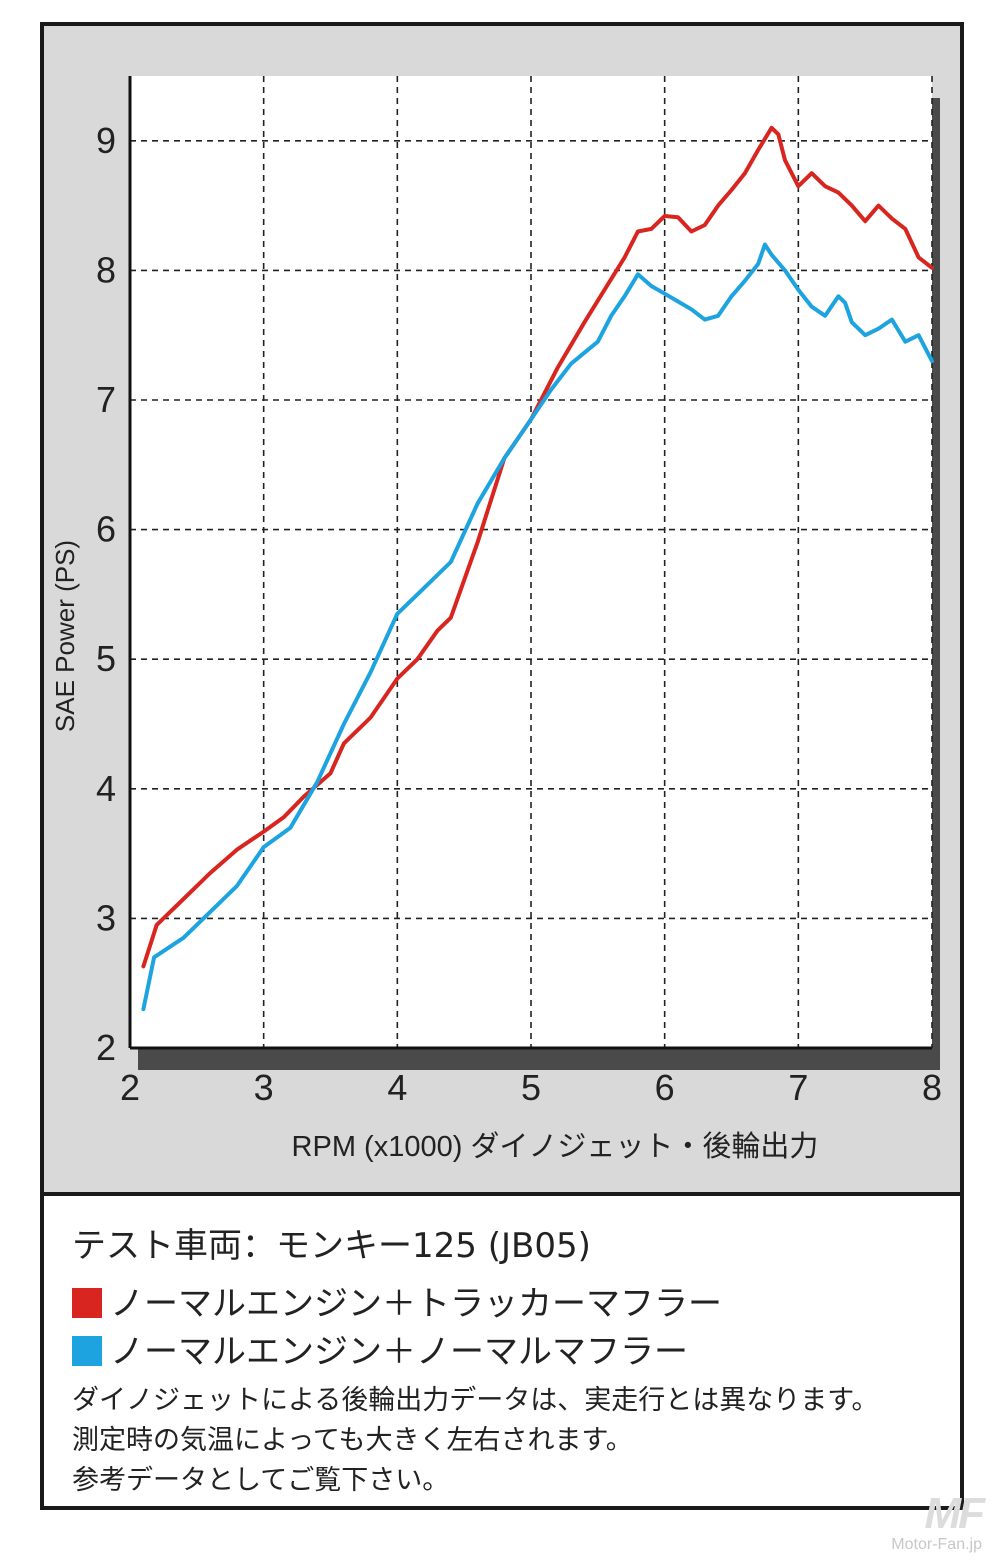 Image resolution: width=1000 pixels, height=1562 pixels. I want to click on y-tick-label: 9, so click(106, 140).